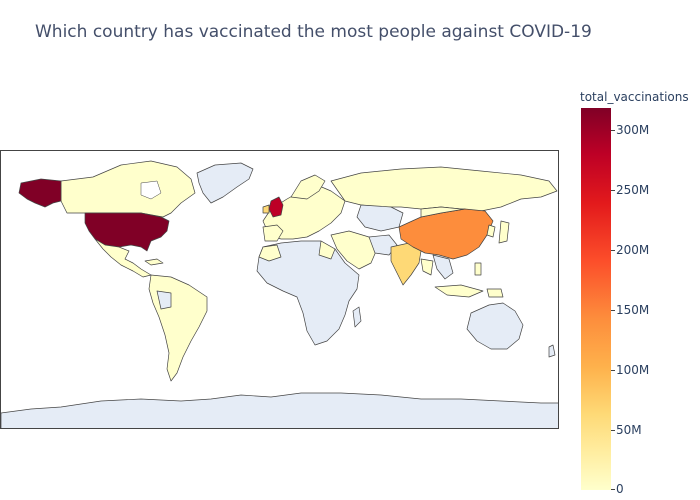  I want to click on russia, so click(444, 189).